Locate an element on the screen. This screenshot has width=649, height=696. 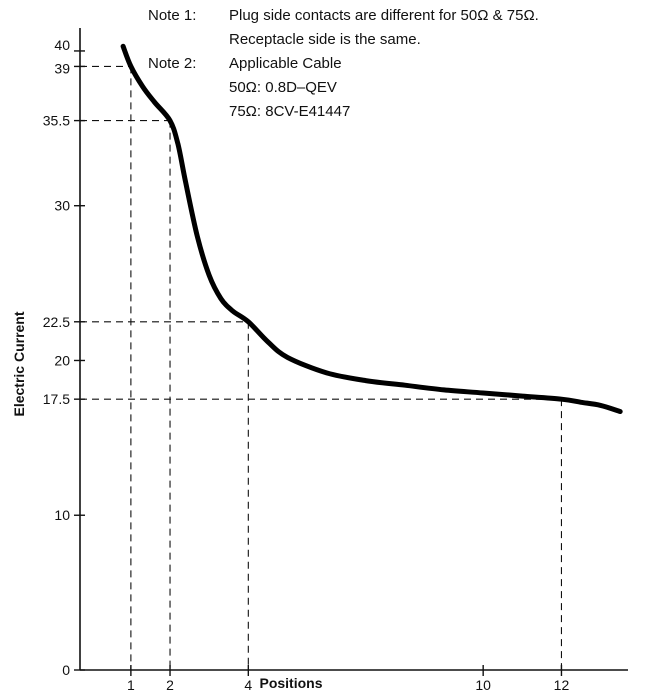
x-tick-label-1: 2 is located at coordinates (170, 684).